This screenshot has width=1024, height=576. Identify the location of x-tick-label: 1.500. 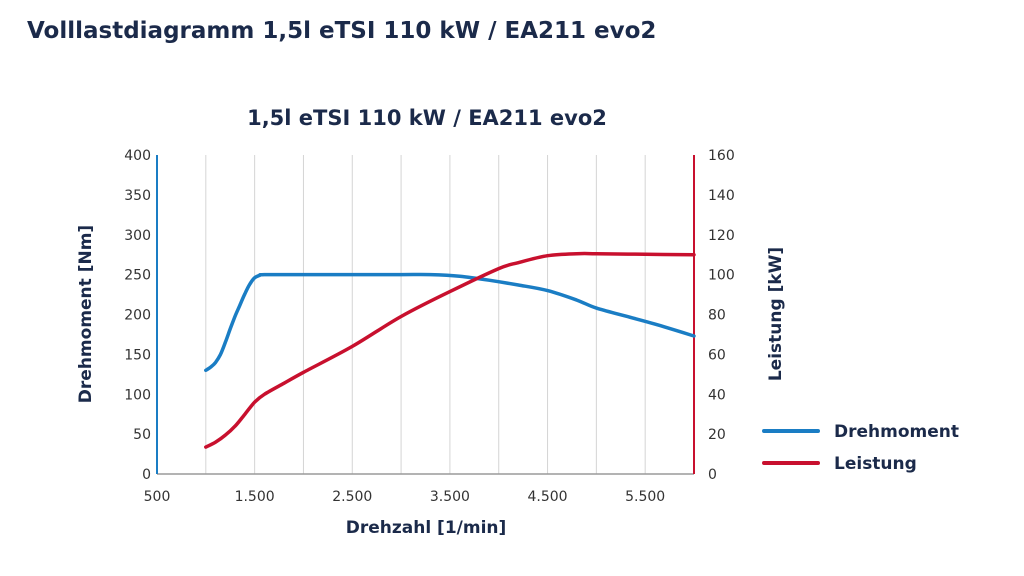
(255, 497).